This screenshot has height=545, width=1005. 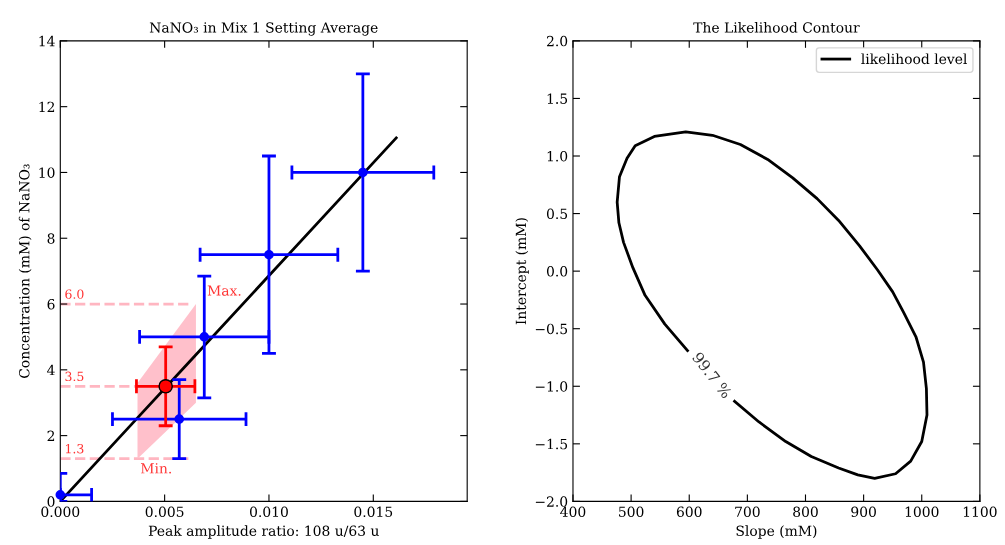 I want to click on y-tick-label: 2, so click(x=51, y=435).